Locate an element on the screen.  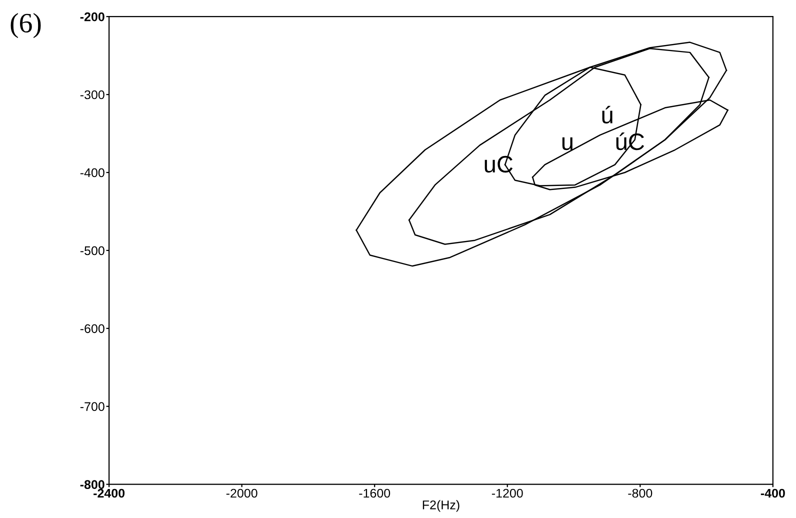
x-tick-label: -400 is located at coordinates (772, 493).